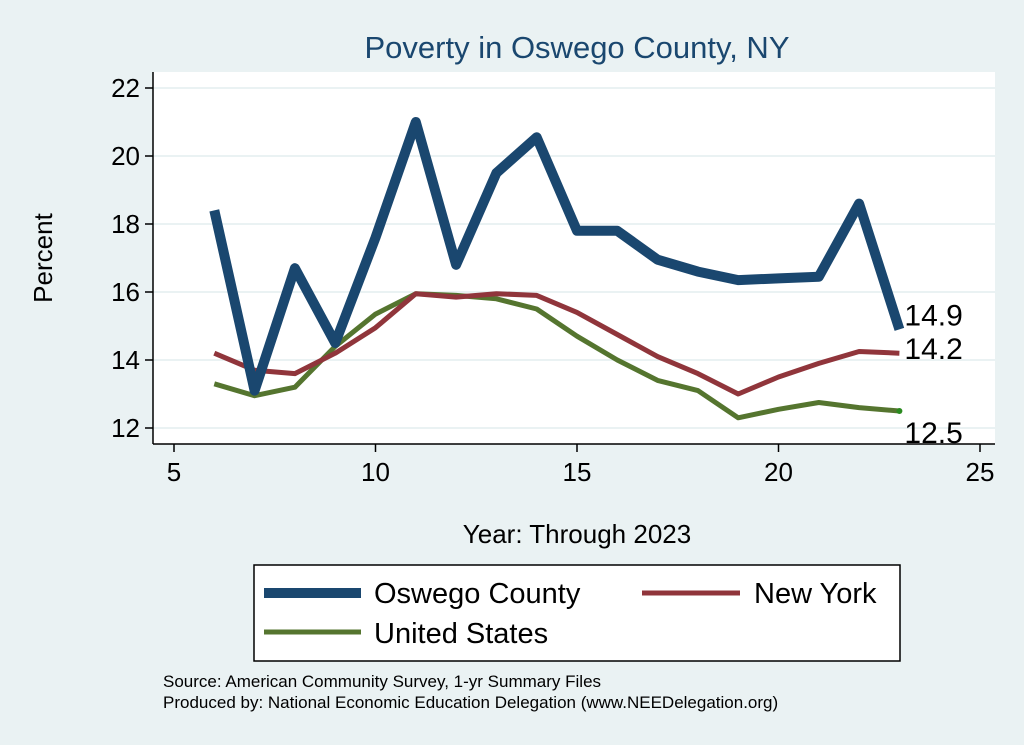  Describe the element at coordinates (461, 634) in the screenshot. I see `legend-label-united-states: United States` at that location.